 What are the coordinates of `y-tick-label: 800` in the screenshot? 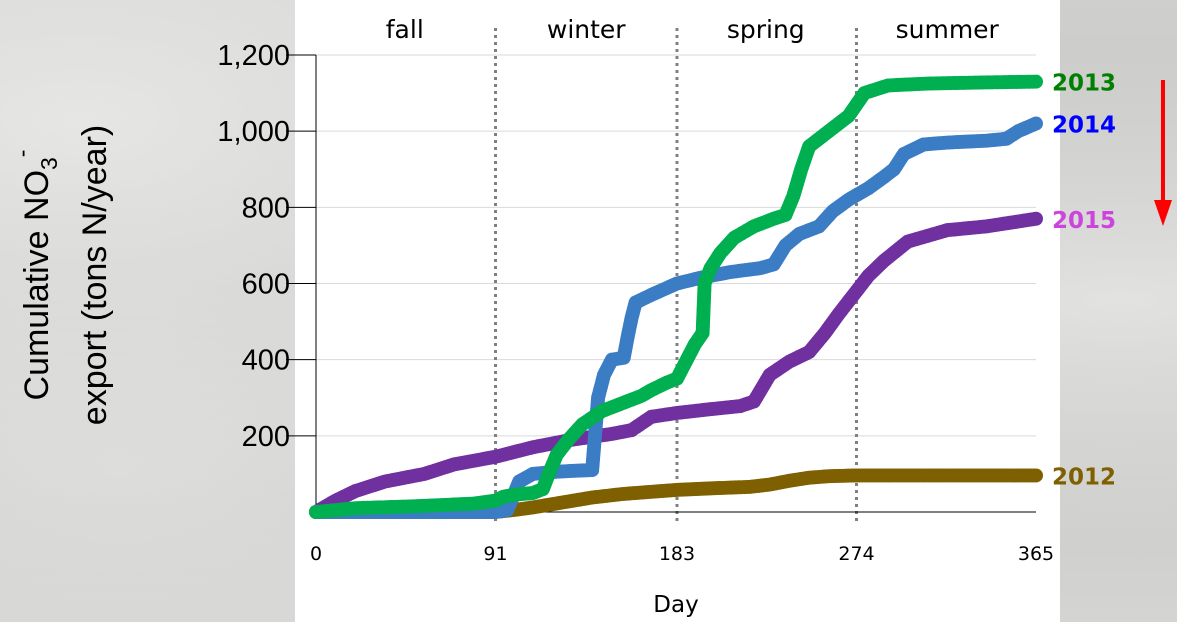 It's located at (266, 208).